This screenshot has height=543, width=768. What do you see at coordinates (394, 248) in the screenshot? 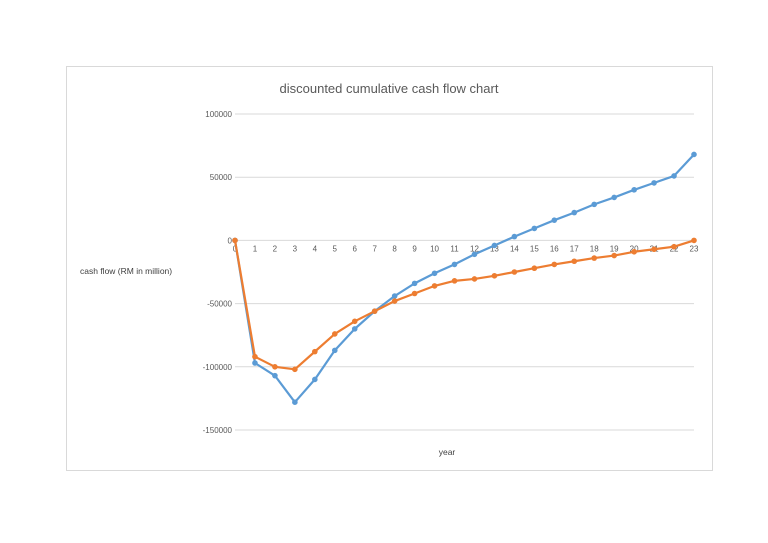
I see `x-tick-label: 8` at bounding box center [394, 248].